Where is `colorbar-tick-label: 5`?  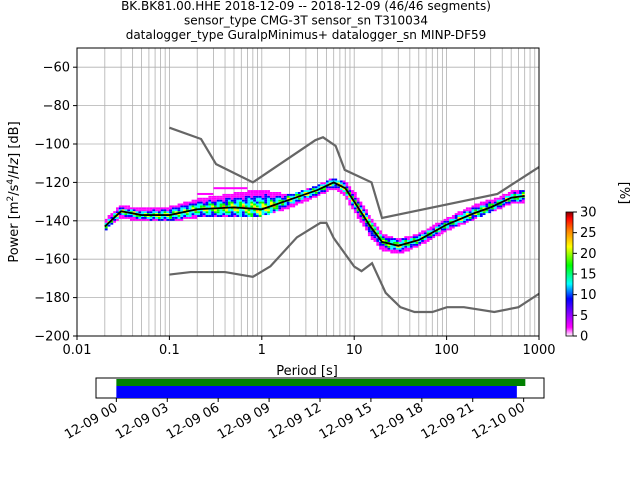 colorbar-tick-label: 5 is located at coordinates (584, 316).